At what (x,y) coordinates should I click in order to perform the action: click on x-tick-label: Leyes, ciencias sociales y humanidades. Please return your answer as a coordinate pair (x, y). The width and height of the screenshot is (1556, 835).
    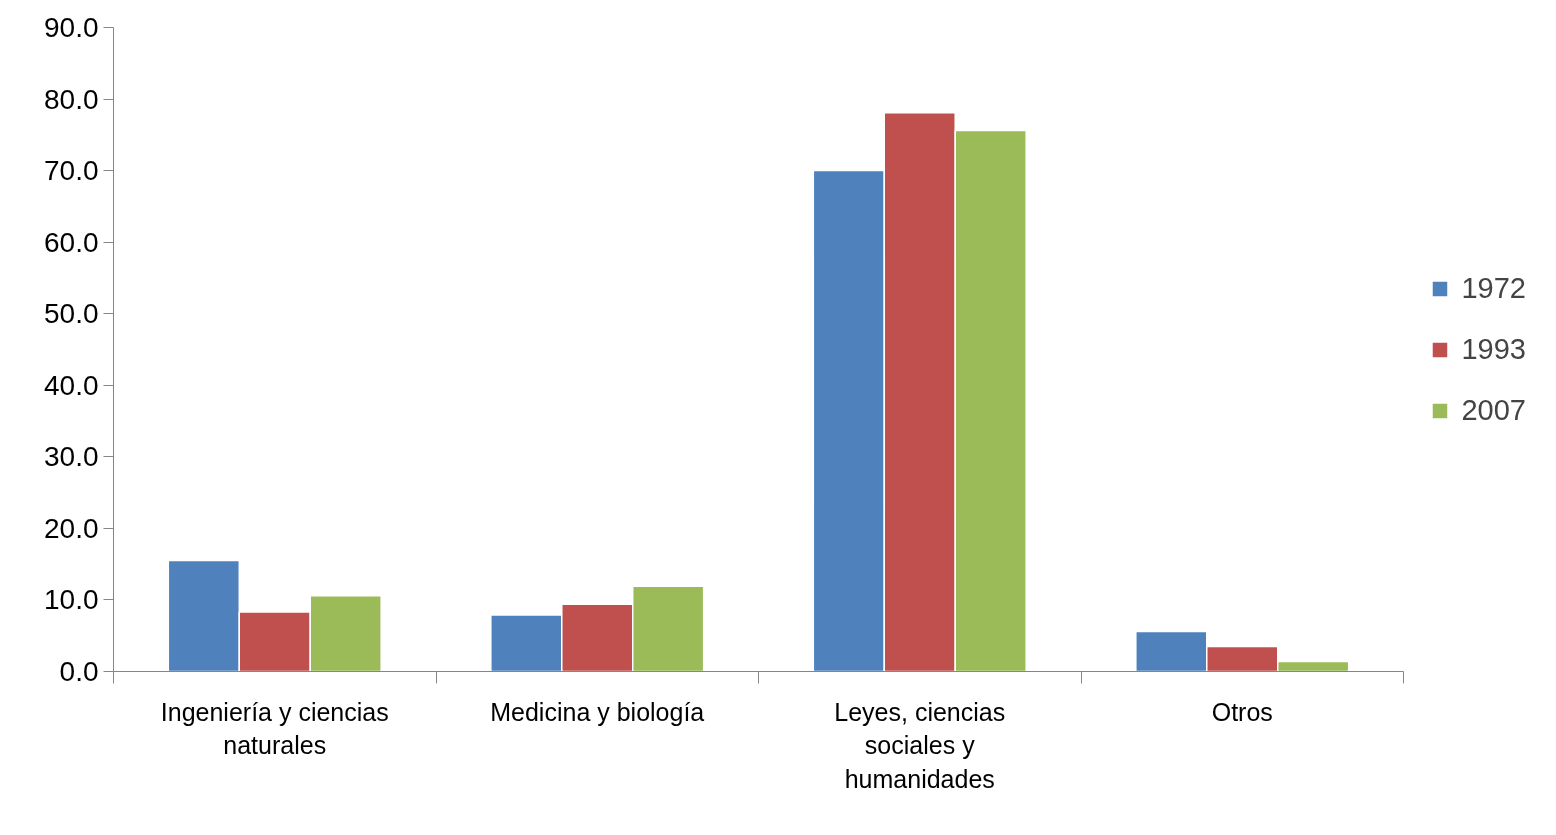
    Looking at the image, I should click on (920, 745).